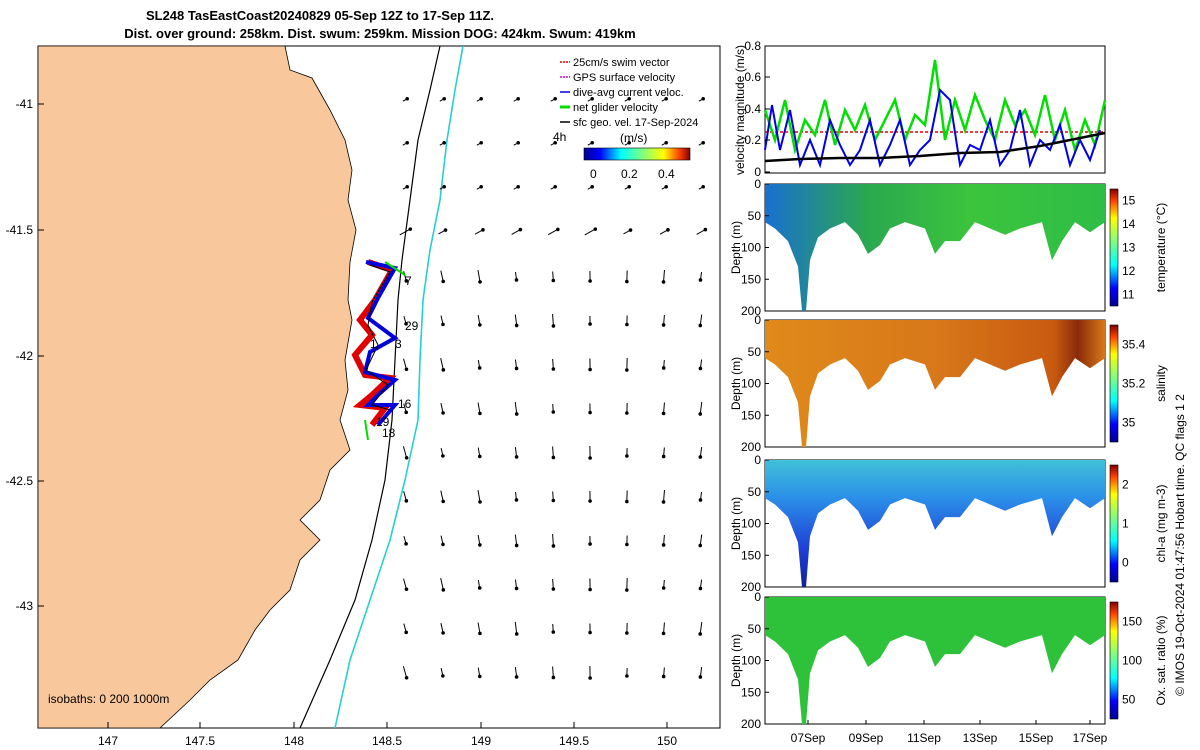 Image resolution: width=1200 pixels, height=750 pixels. I want to click on lon-tick-label: 147, so click(108, 741).